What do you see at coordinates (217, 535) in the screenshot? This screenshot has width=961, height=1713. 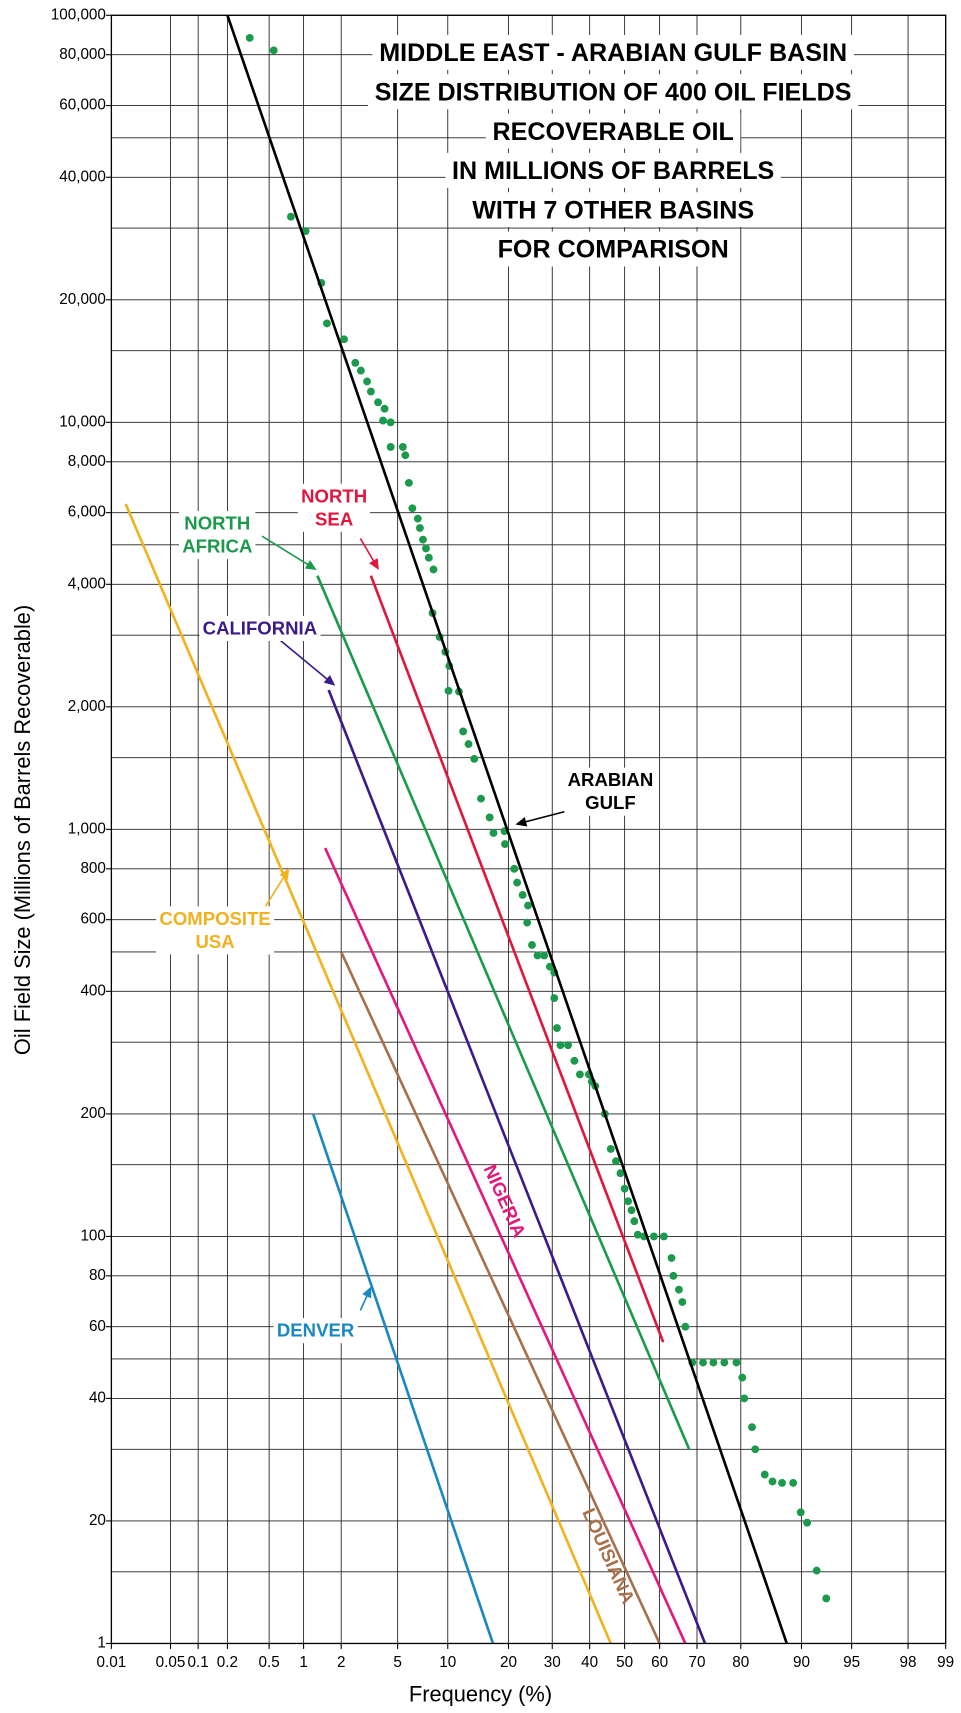 I see `series-label: NORTH AFRICA` at bounding box center [217, 535].